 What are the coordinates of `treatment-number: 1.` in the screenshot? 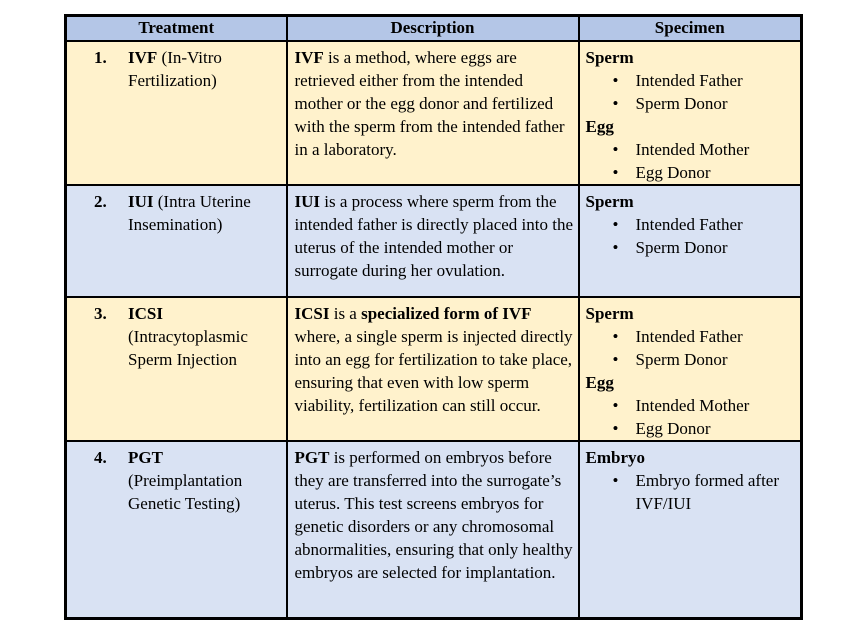 It's located at (100, 57).